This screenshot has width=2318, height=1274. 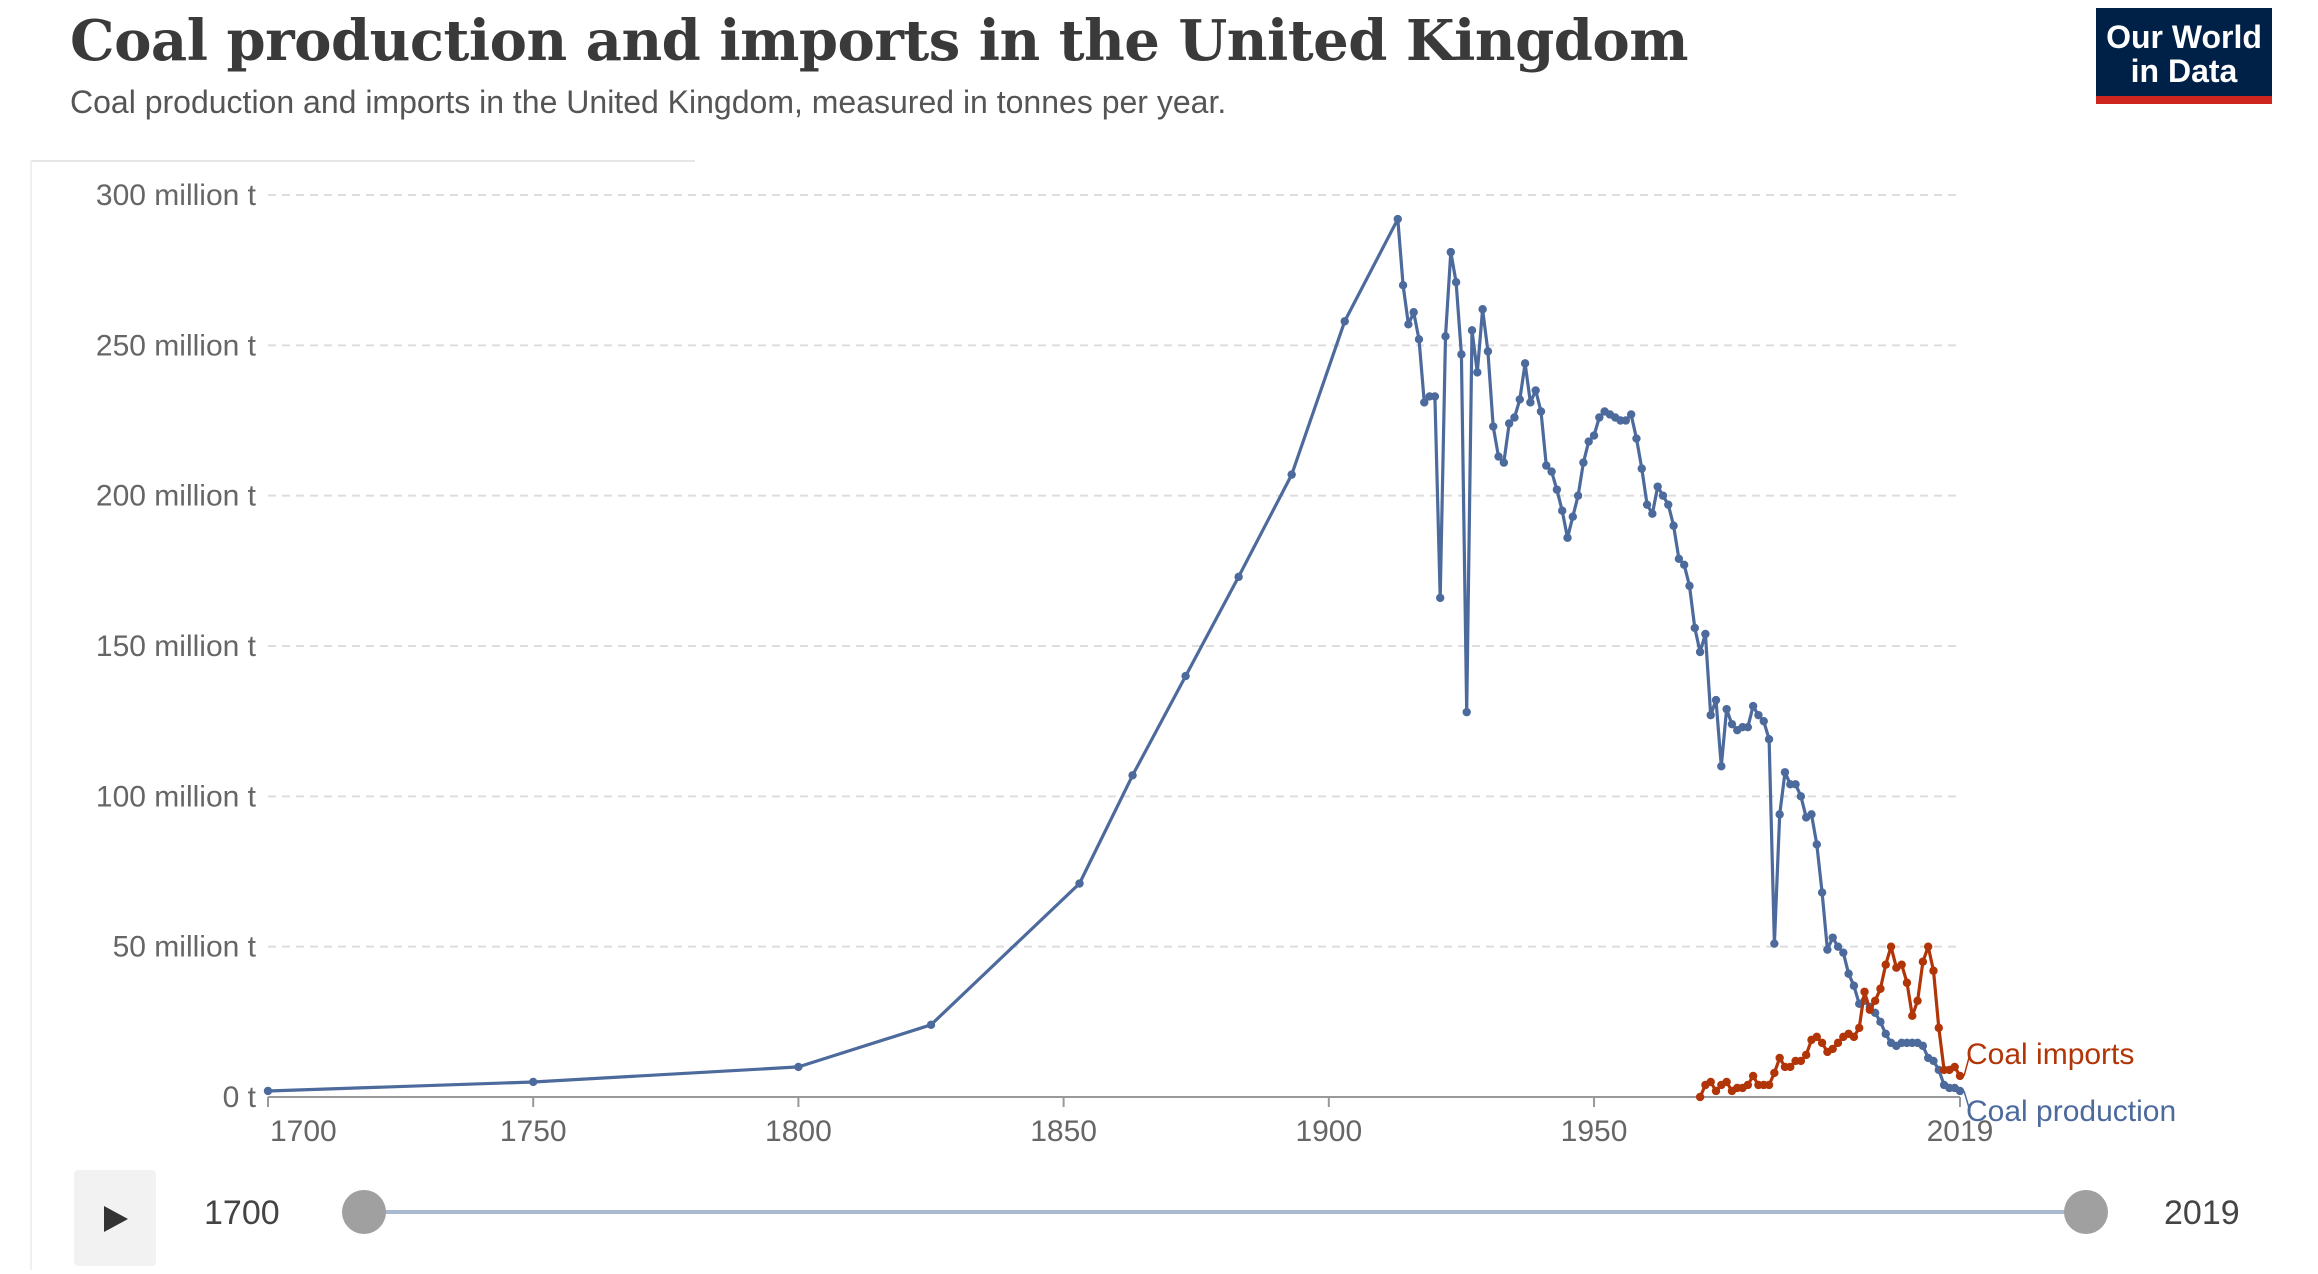 What do you see at coordinates (2071, 1111) in the screenshot?
I see `series-label: Coal production` at bounding box center [2071, 1111].